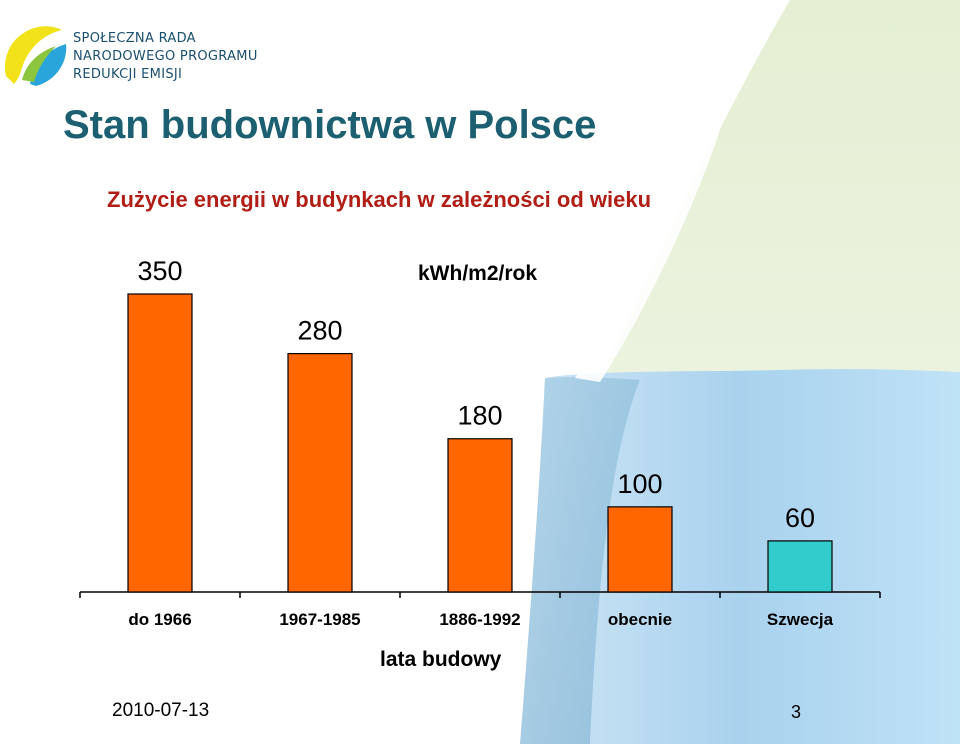 The height and width of the screenshot is (744, 960). I want to click on logo-emblem-icon, so click(36, 56).